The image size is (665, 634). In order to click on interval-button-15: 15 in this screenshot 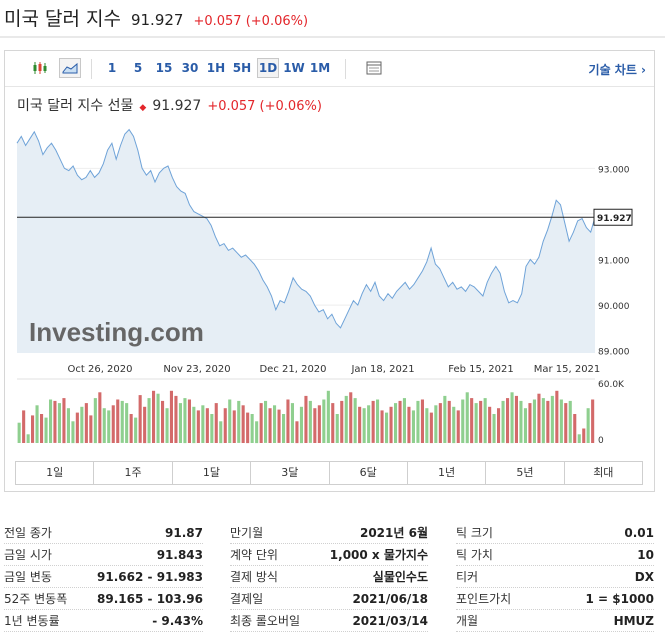, I will do `click(164, 68)`.